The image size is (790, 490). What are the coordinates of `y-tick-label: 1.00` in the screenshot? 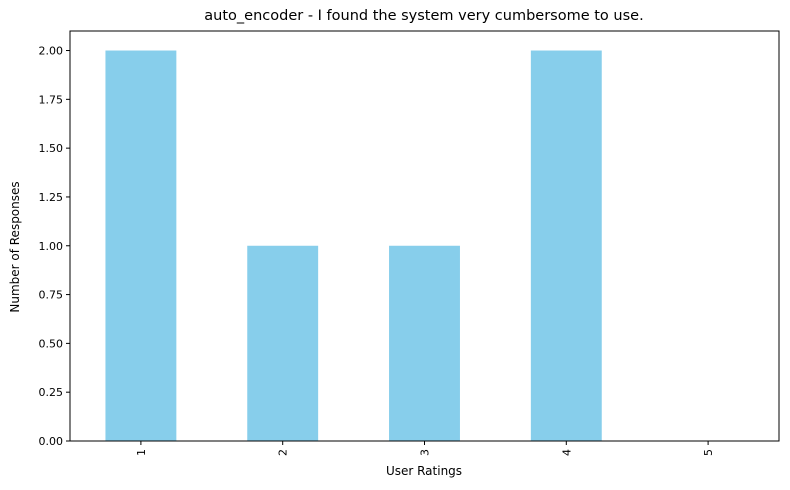 It's located at (51, 246).